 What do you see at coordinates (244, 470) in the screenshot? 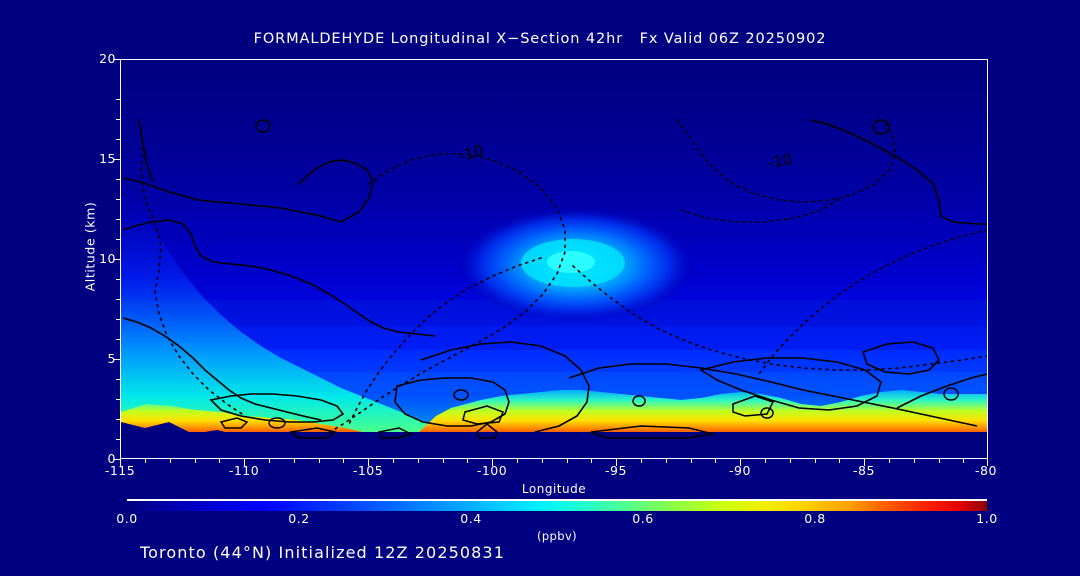
I see `x-tick--110: -110` at bounding box center [244, 470].